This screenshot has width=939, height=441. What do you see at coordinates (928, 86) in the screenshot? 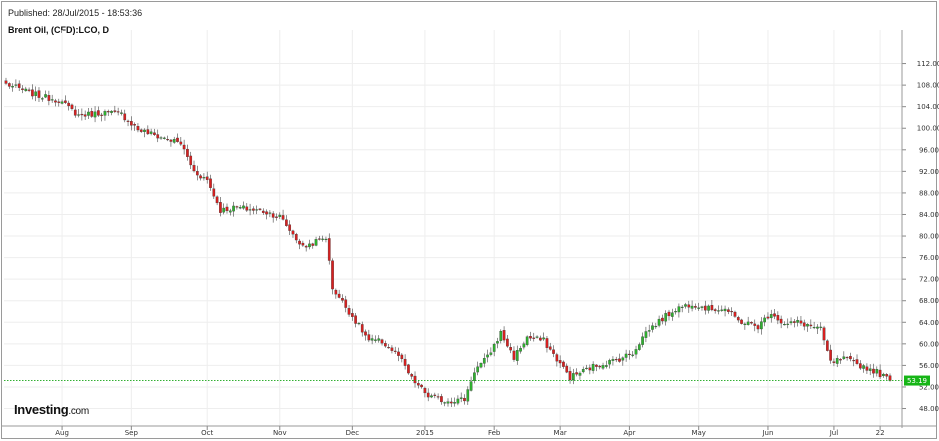
I see `y-tick-label: 108.00` at bounding box center [928, 86].